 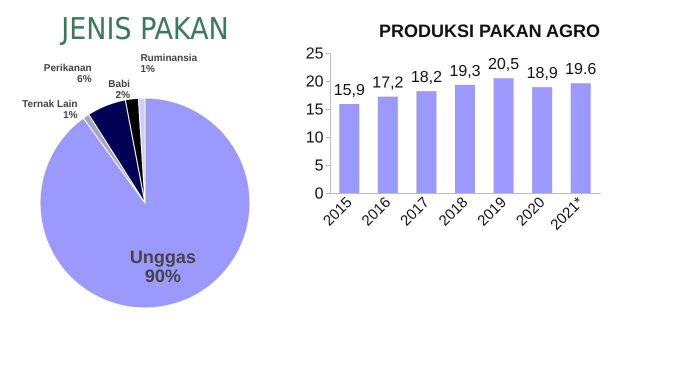 I want to click on slice-label: Ternak Lain, so click(x=50, y=104).